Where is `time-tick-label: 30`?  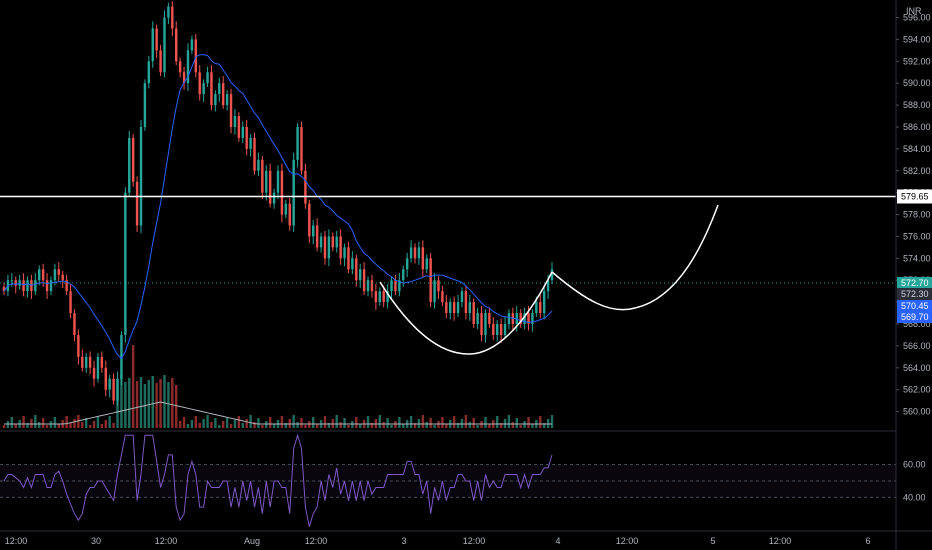 time-tick-label: 30 is located at coordinates (96, 541).